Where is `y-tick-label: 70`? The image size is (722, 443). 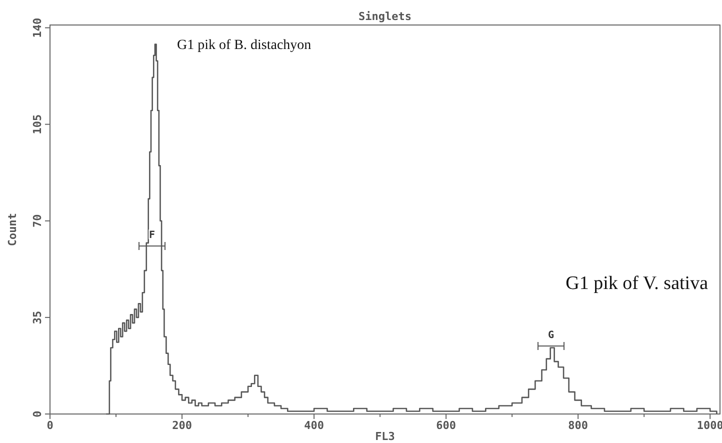 y-tick-label: 70 is located at coordinates (37, 221).